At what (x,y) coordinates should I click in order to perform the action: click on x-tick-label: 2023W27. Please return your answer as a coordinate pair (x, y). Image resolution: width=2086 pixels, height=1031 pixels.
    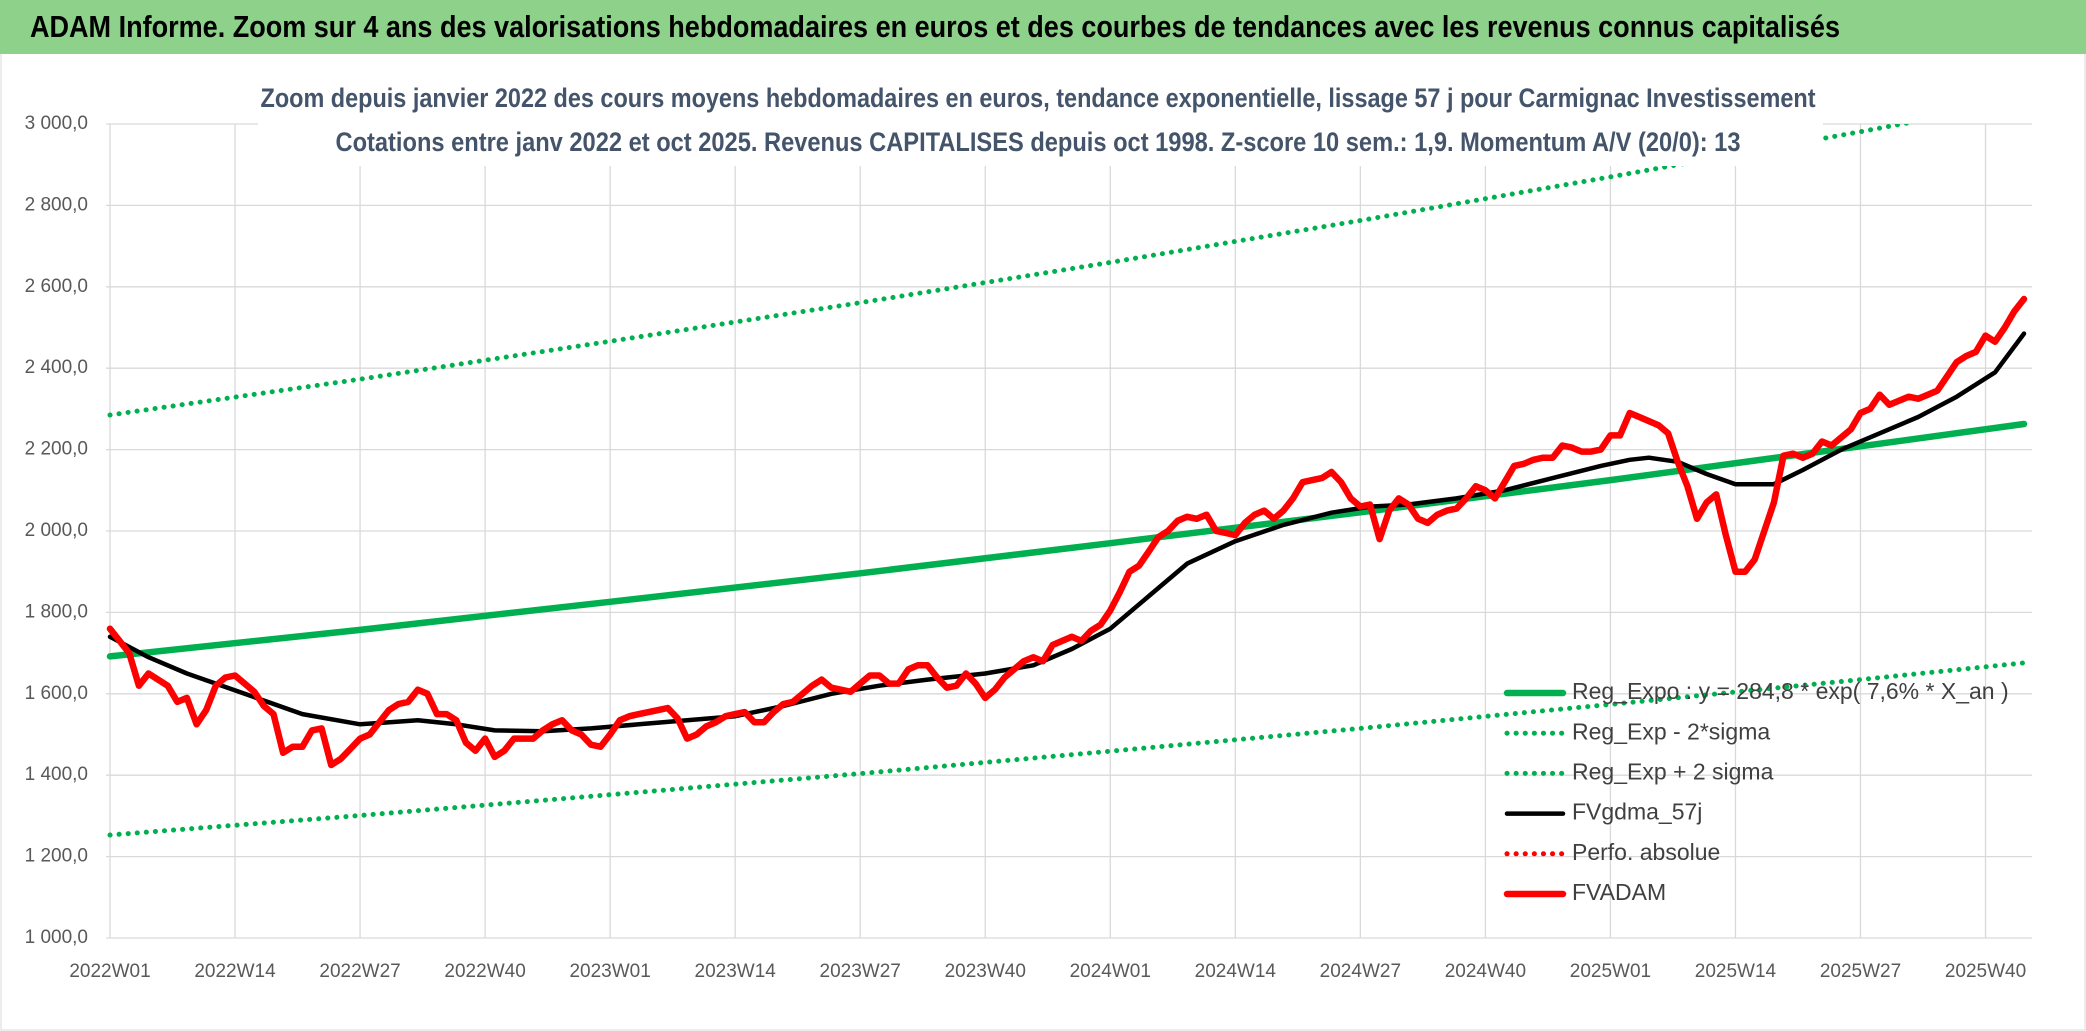
    Looking at the image, I should click on (860, 971).